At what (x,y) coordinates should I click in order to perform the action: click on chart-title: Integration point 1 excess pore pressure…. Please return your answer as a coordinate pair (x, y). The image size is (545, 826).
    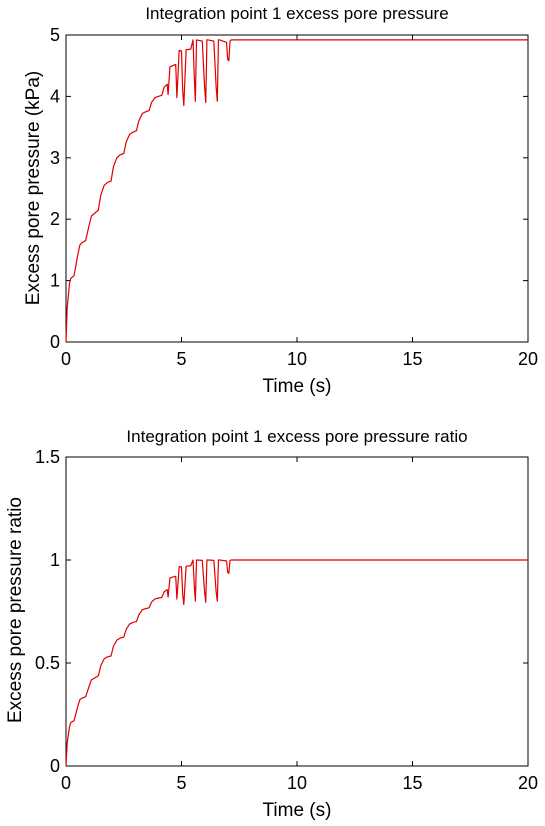
    Looking at the image, I should click on (296, 436).